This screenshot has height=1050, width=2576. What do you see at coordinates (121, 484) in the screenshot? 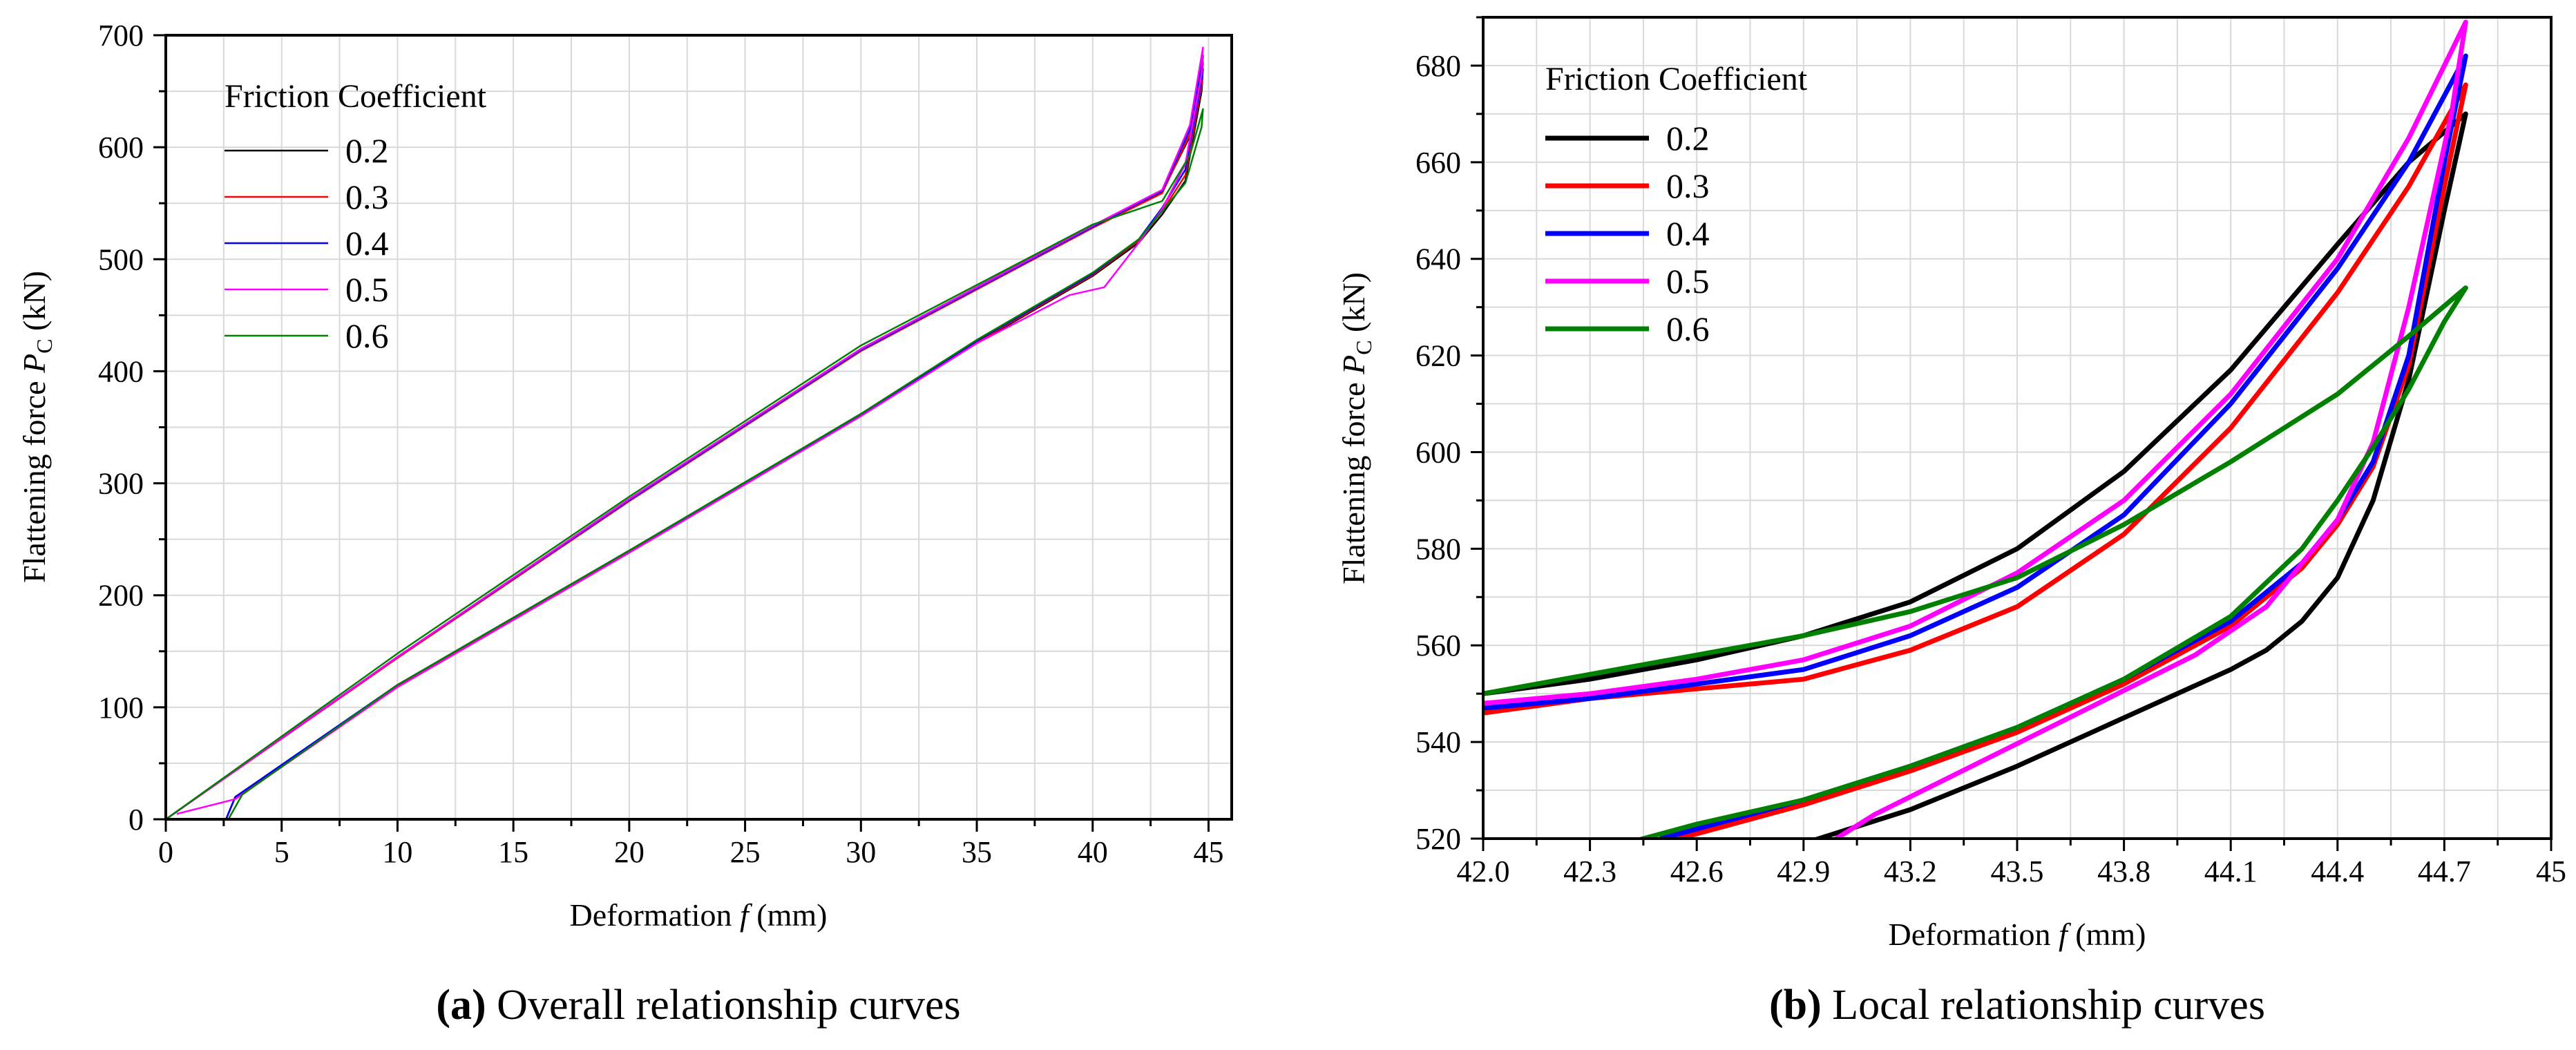
I see `y-tick-label: 300` at bounding box center [121, 484].